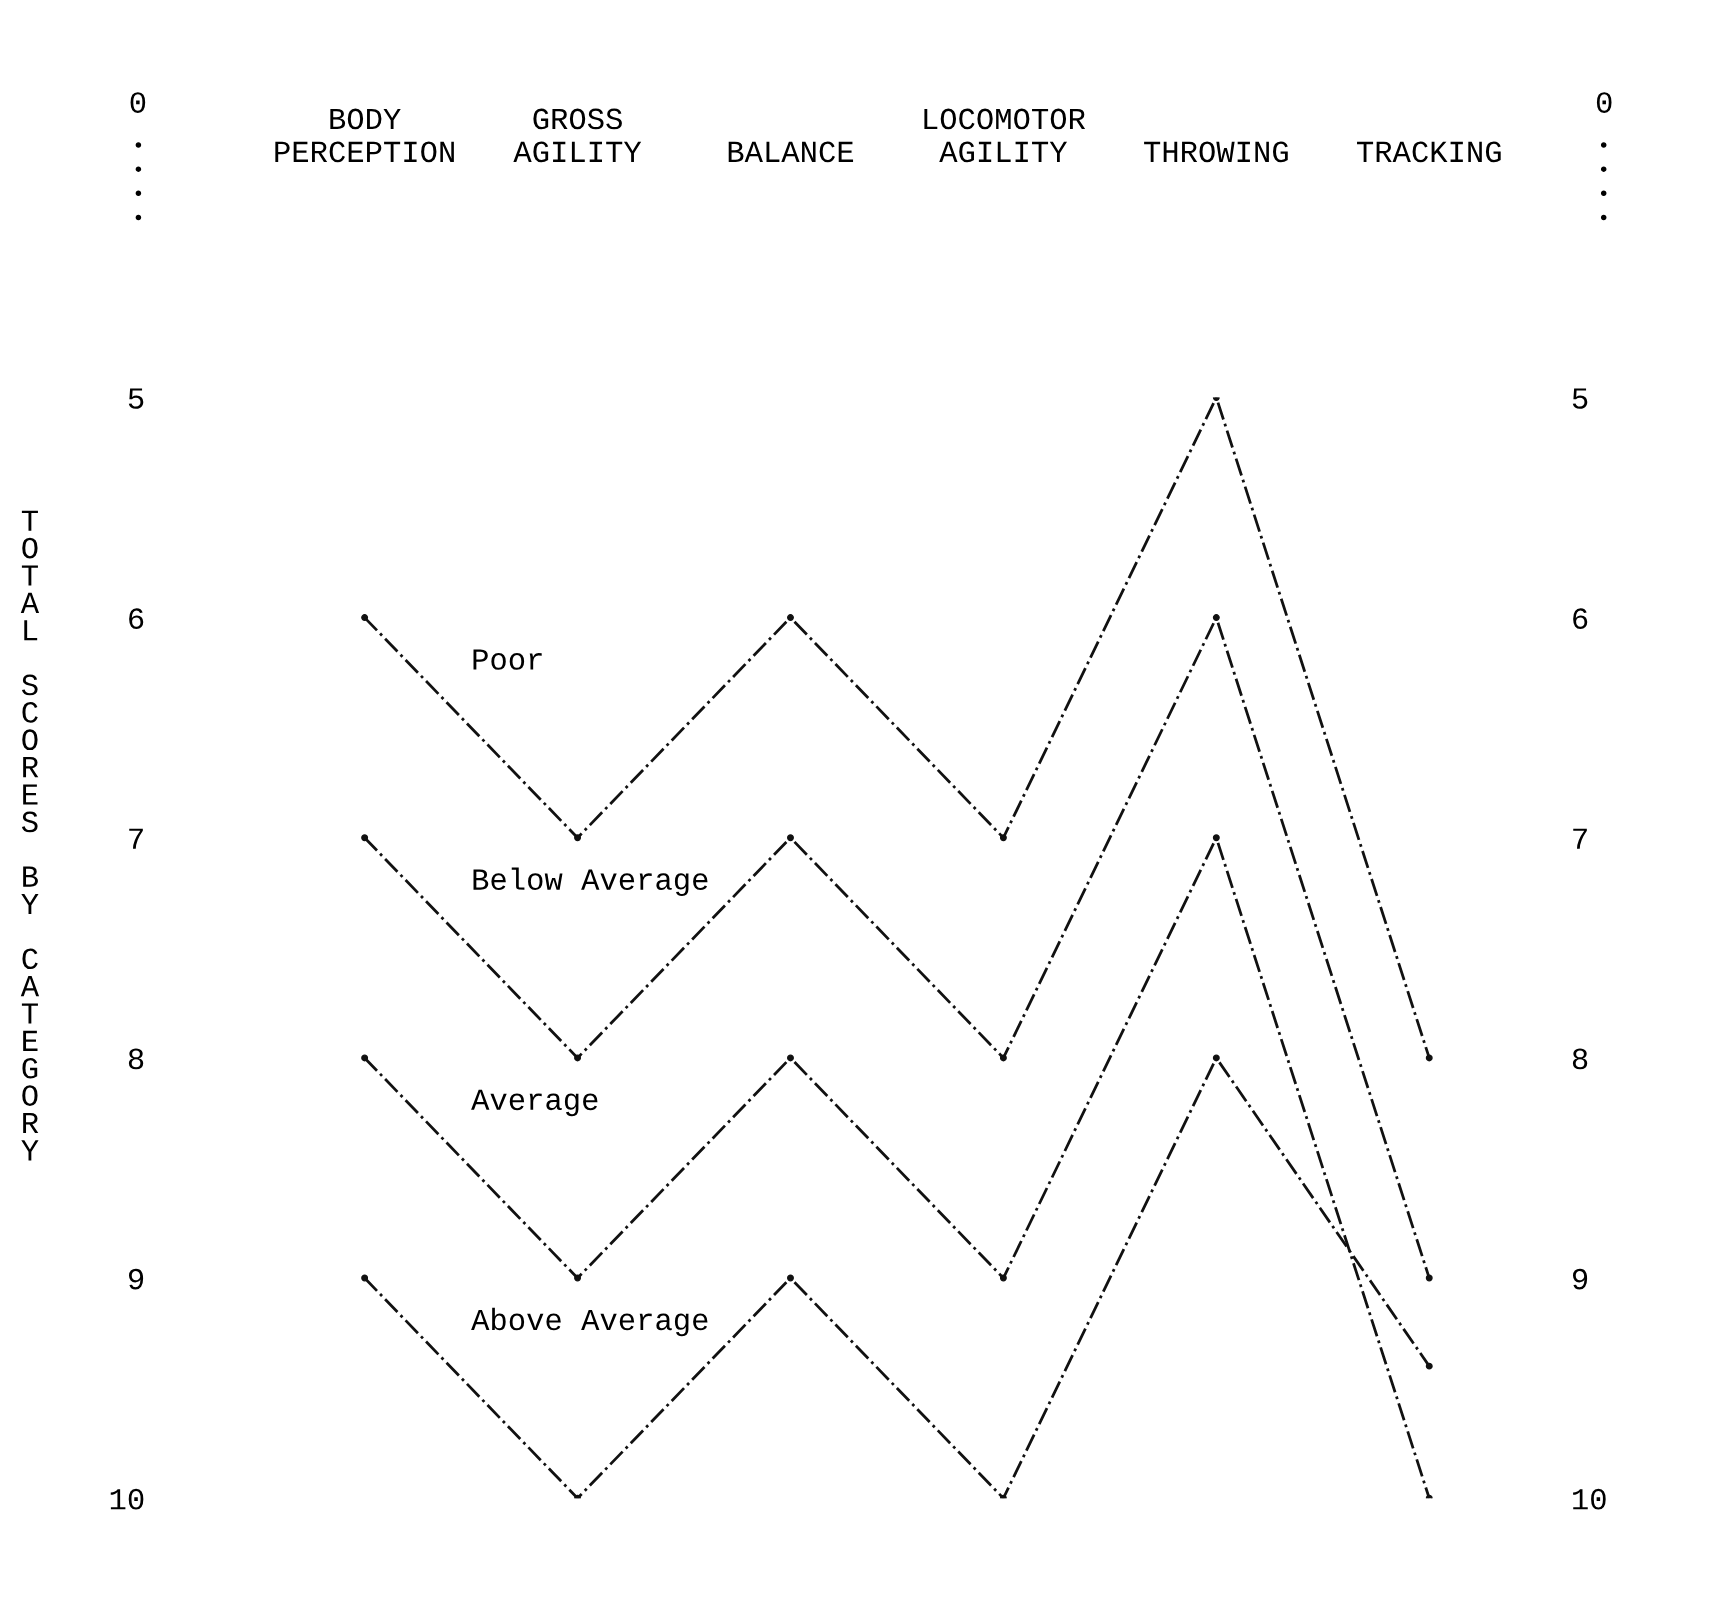  Describe the element at coordinates (136, 618) in the screenshot. I see `y-tick-label: 6` at that location.